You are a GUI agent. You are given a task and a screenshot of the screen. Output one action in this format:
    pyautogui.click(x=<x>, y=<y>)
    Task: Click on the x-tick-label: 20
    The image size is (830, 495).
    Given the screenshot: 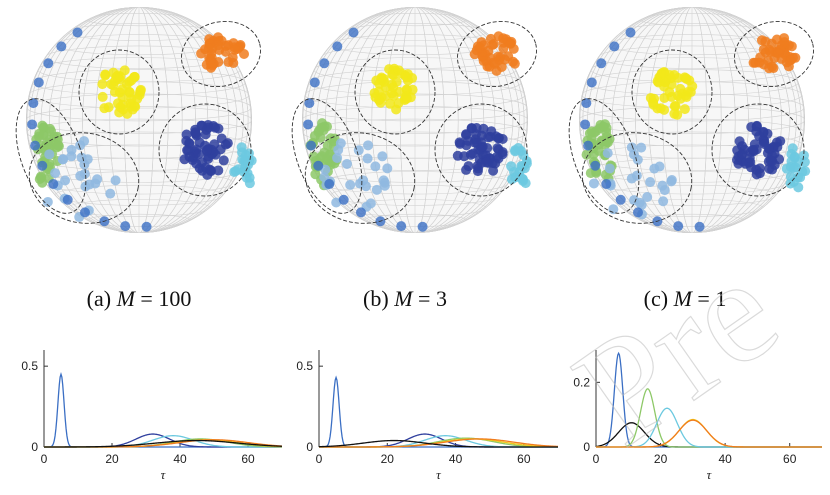 What is the action you would take?
    pyautogui.click(x=661, y=459)
    